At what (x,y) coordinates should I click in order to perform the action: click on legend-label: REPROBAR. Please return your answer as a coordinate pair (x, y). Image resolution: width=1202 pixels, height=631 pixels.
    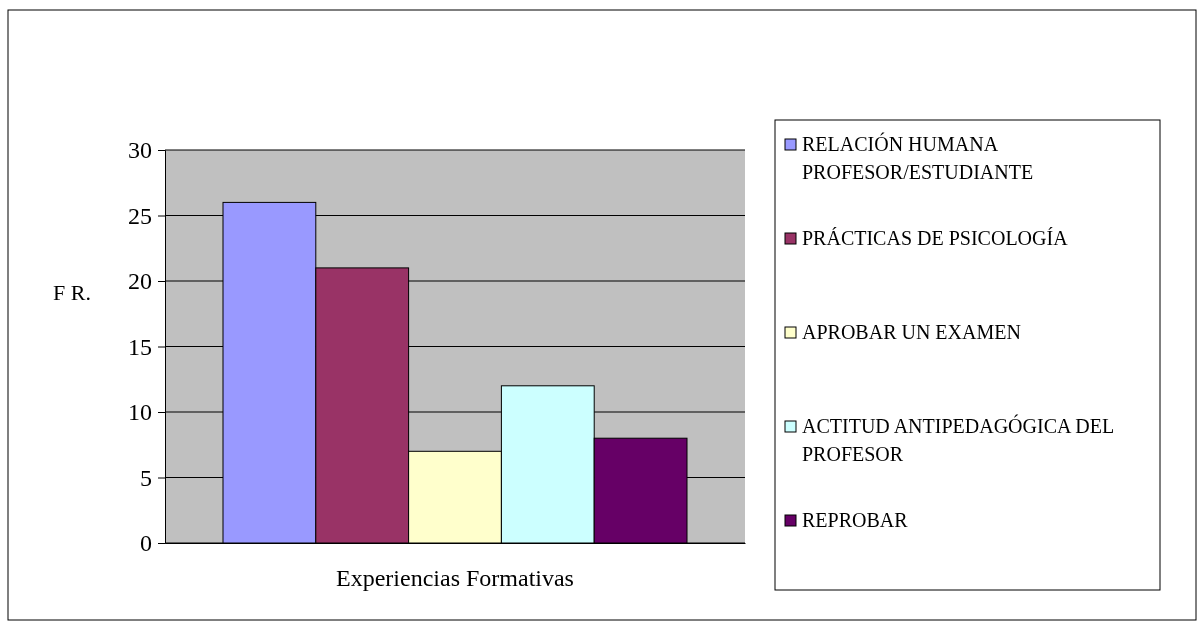
    Looking at the image, I should click on (855, 520).